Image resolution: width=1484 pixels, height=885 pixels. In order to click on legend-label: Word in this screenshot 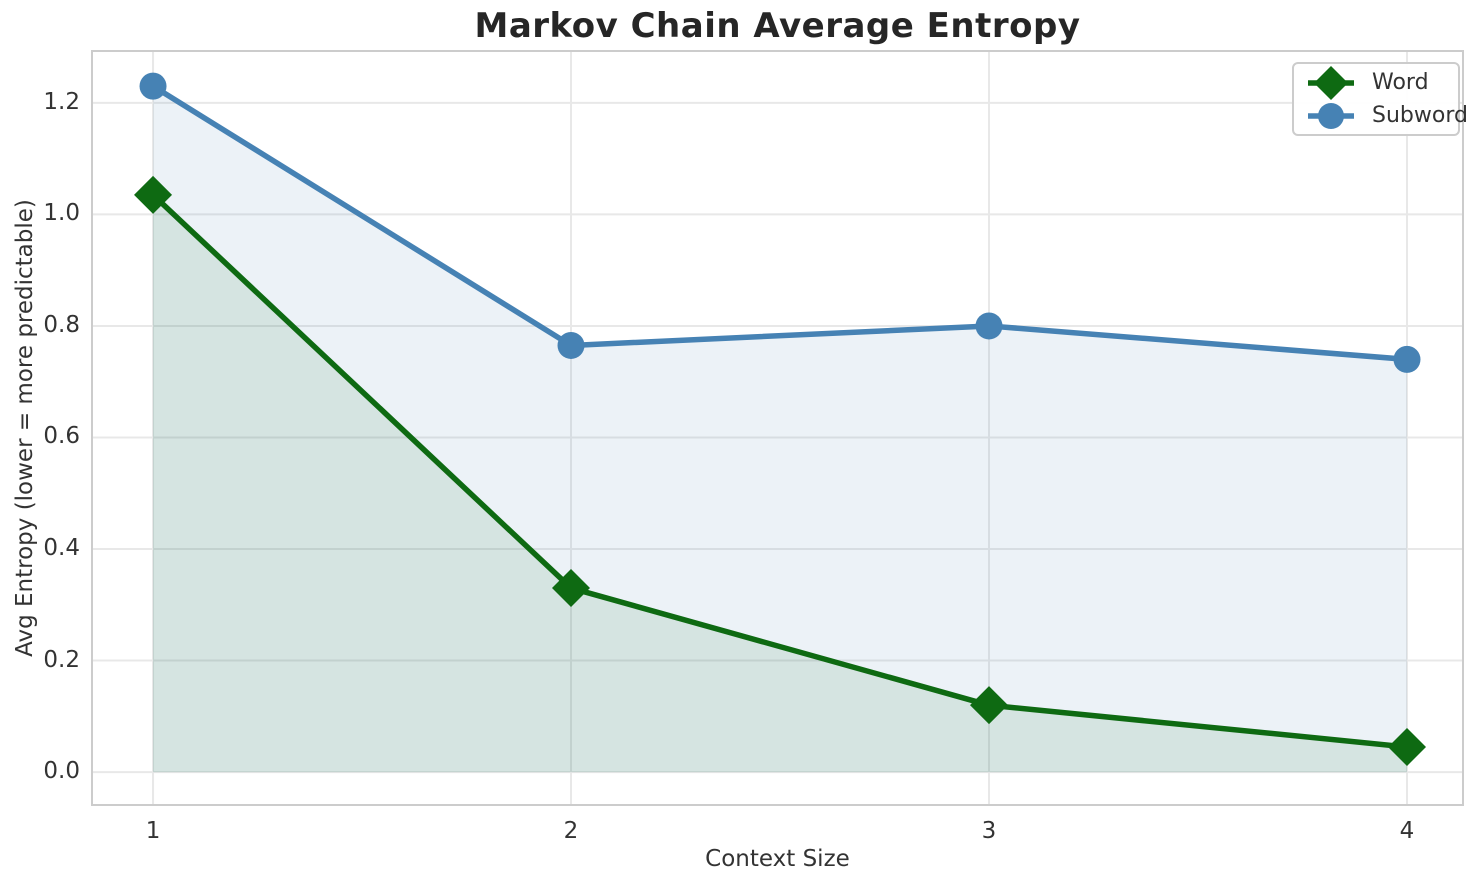, I will do `click(1400, 82)`.